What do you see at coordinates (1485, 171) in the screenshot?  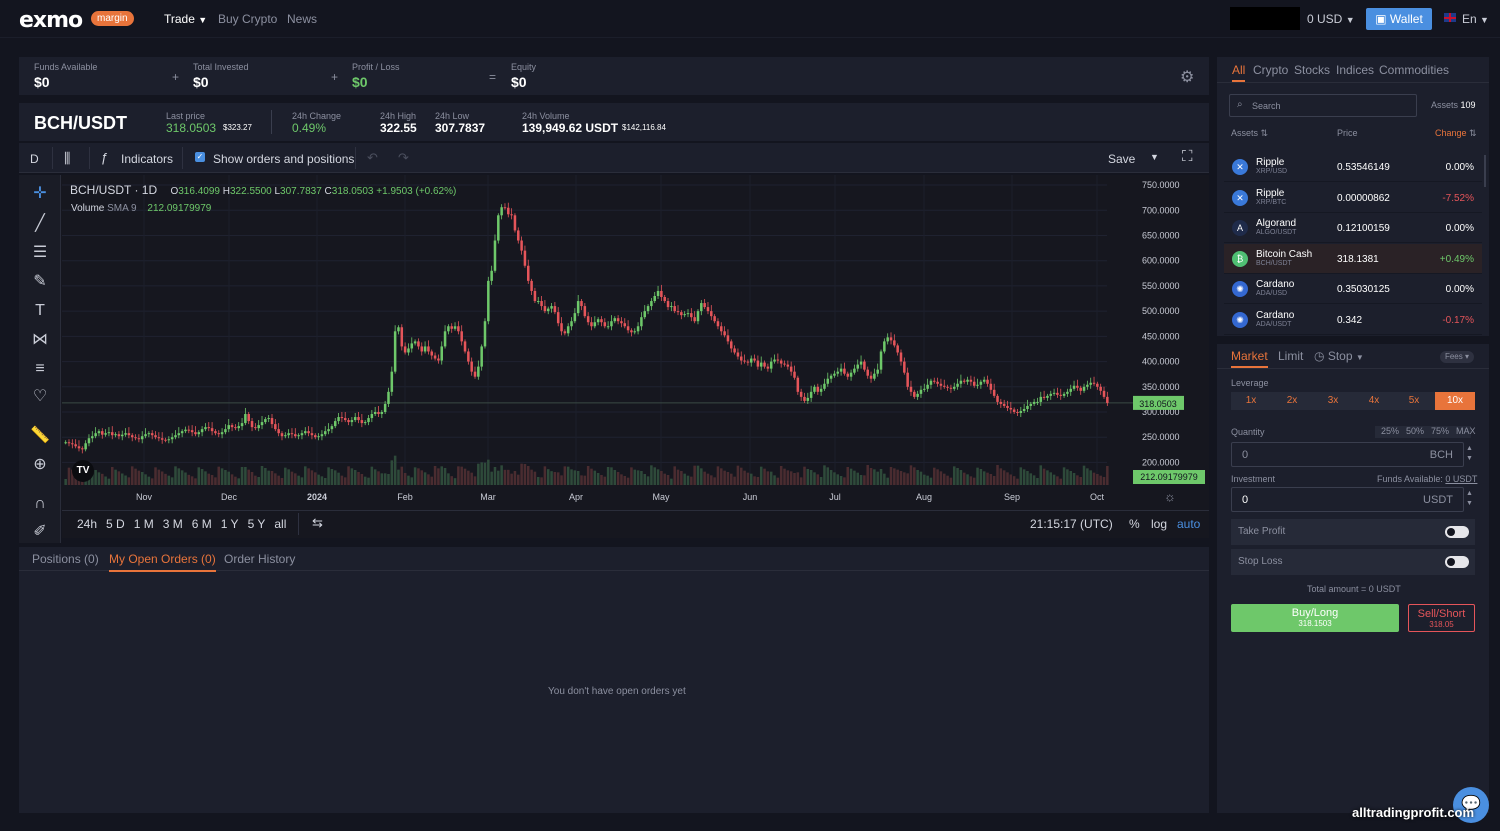 I see `scrollbar` at bounding box center [1485, 171].